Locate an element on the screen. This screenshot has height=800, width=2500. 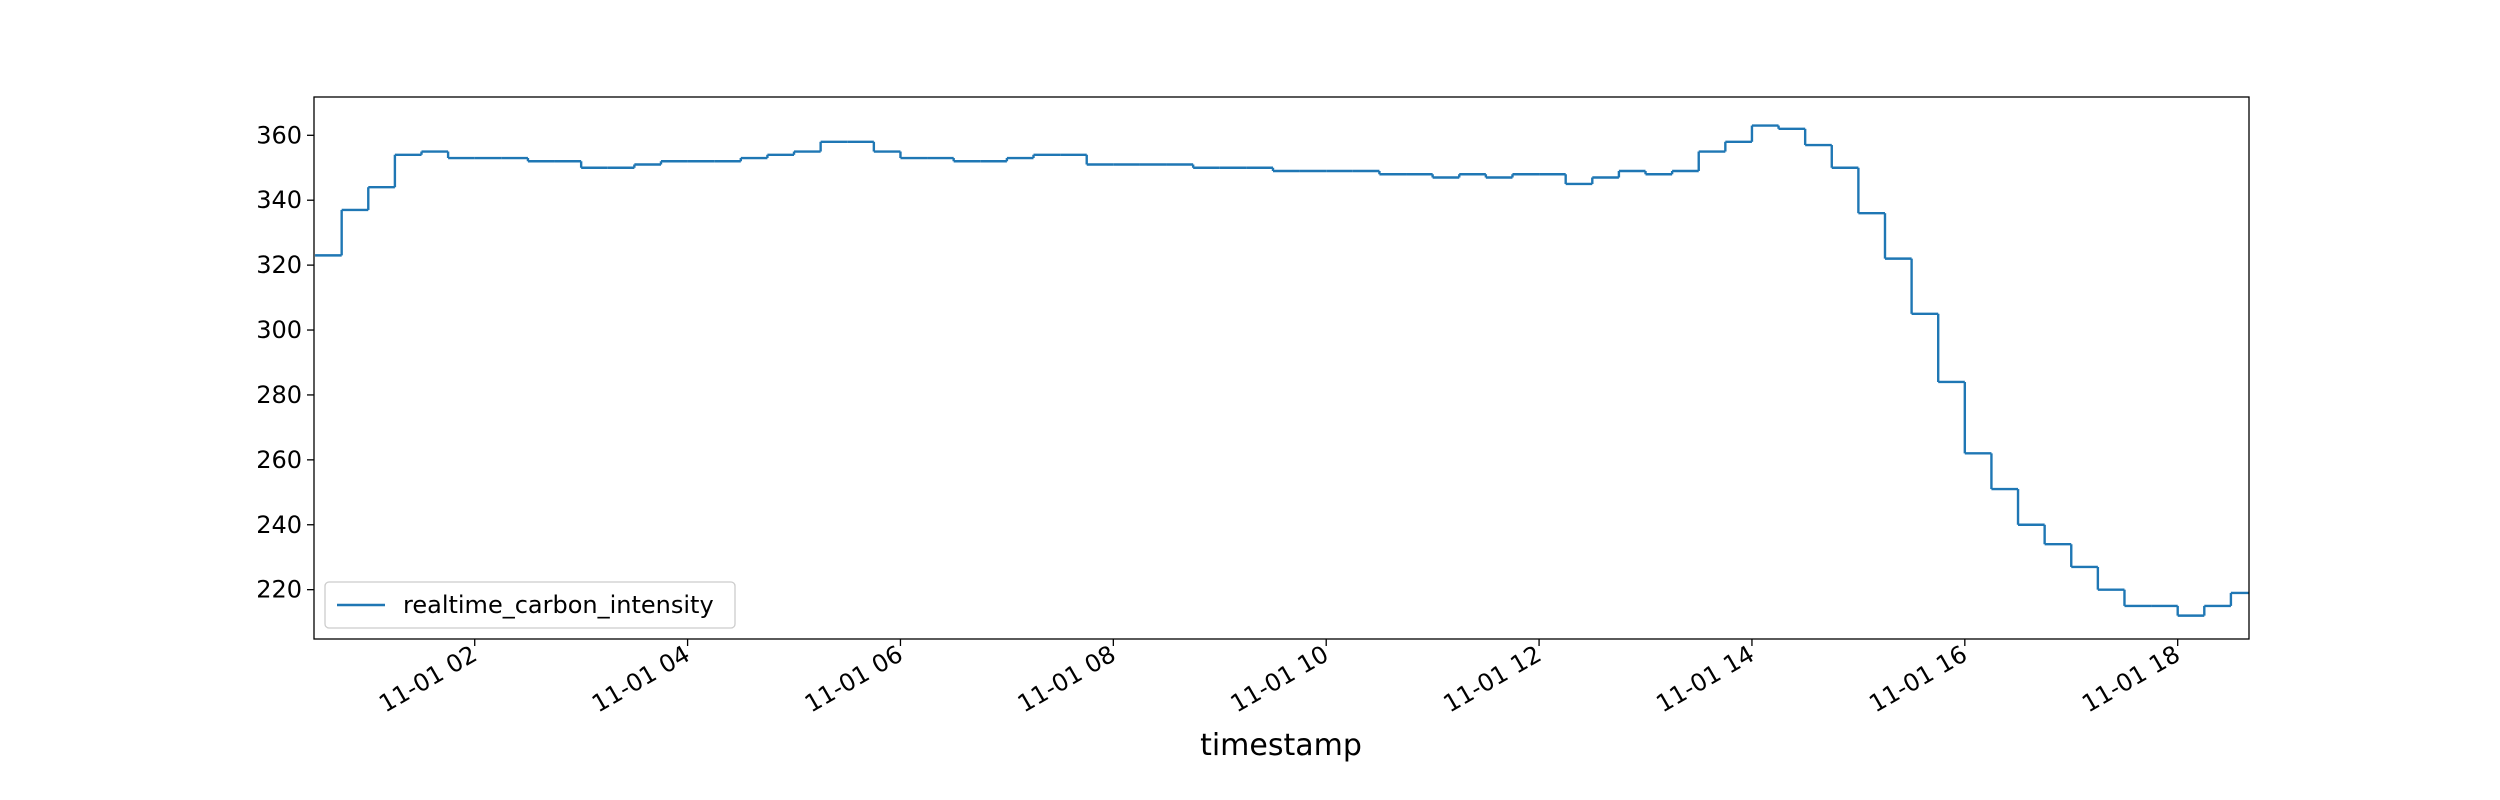
y-tick-label: 280 is located at coordinates (279, 395).